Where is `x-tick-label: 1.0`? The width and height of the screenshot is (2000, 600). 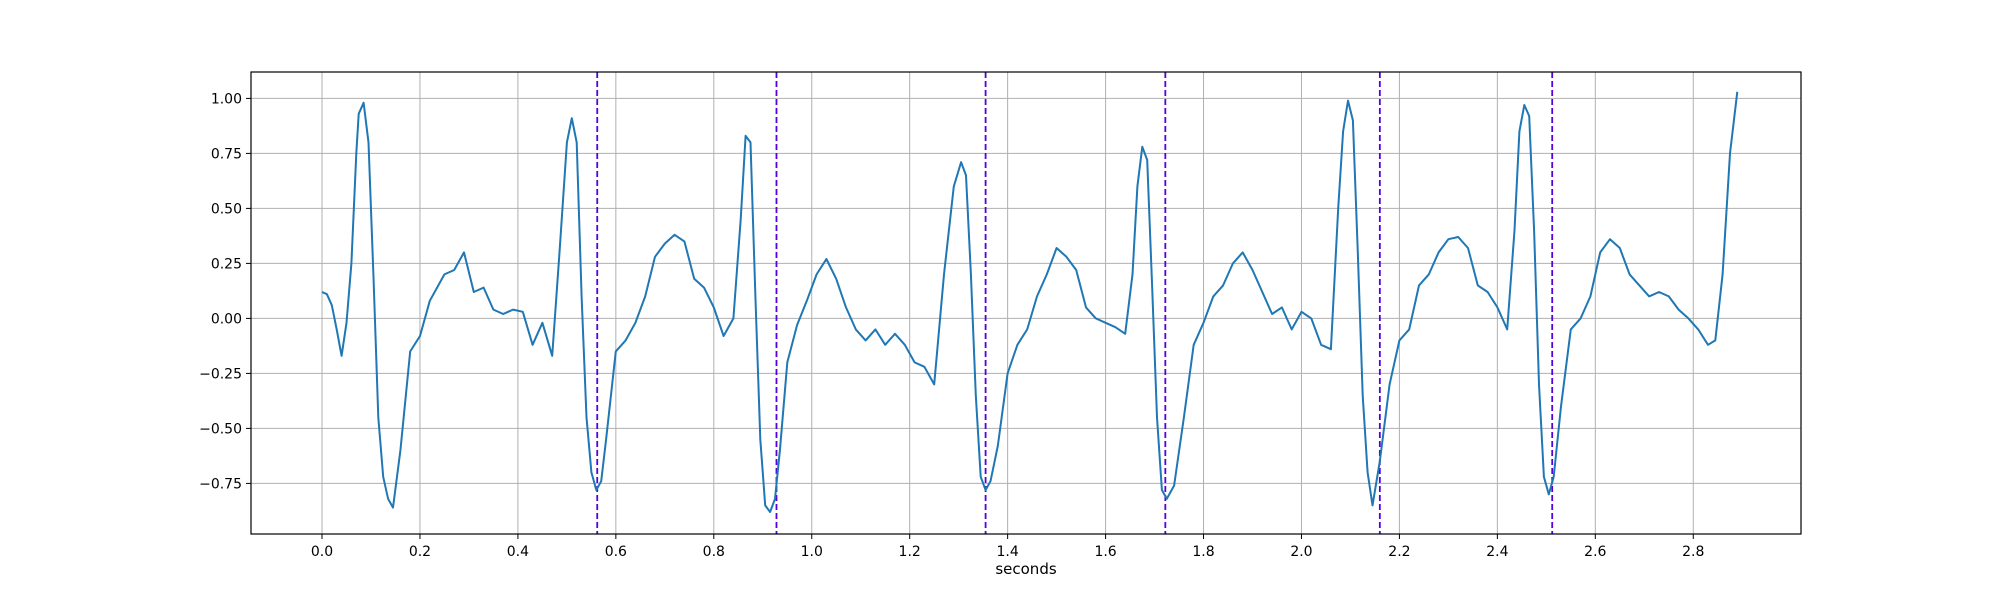
x-tick-label: 1.0 is located at coordinates (812, 552).